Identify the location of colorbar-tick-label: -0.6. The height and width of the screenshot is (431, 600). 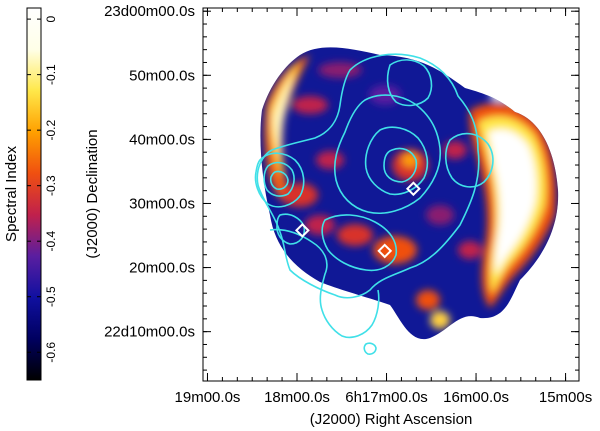
(51, 352).